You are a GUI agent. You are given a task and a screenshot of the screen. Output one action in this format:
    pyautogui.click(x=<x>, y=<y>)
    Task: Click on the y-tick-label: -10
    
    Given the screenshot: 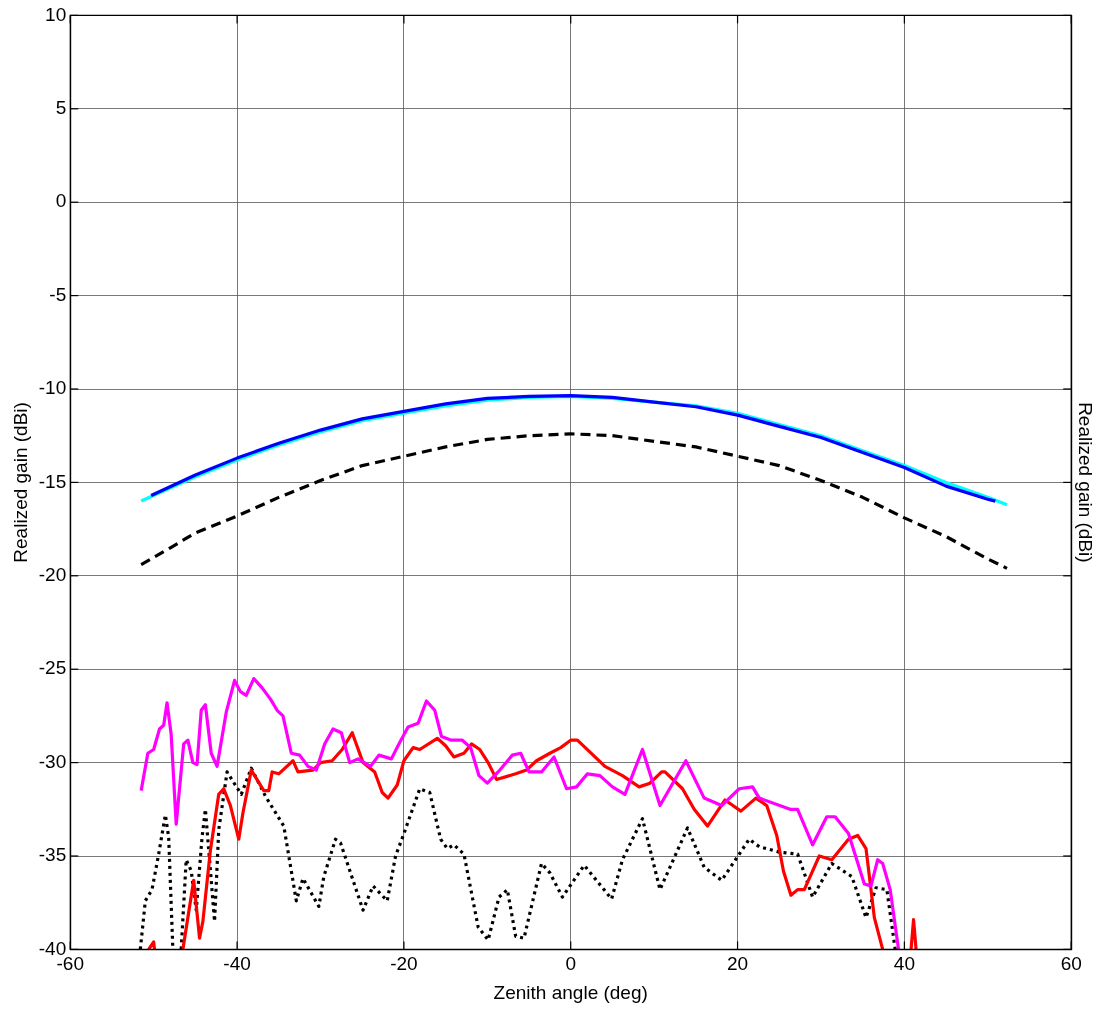 What is the action you would take?
    pyautogui.click(x=52, y=388)
    